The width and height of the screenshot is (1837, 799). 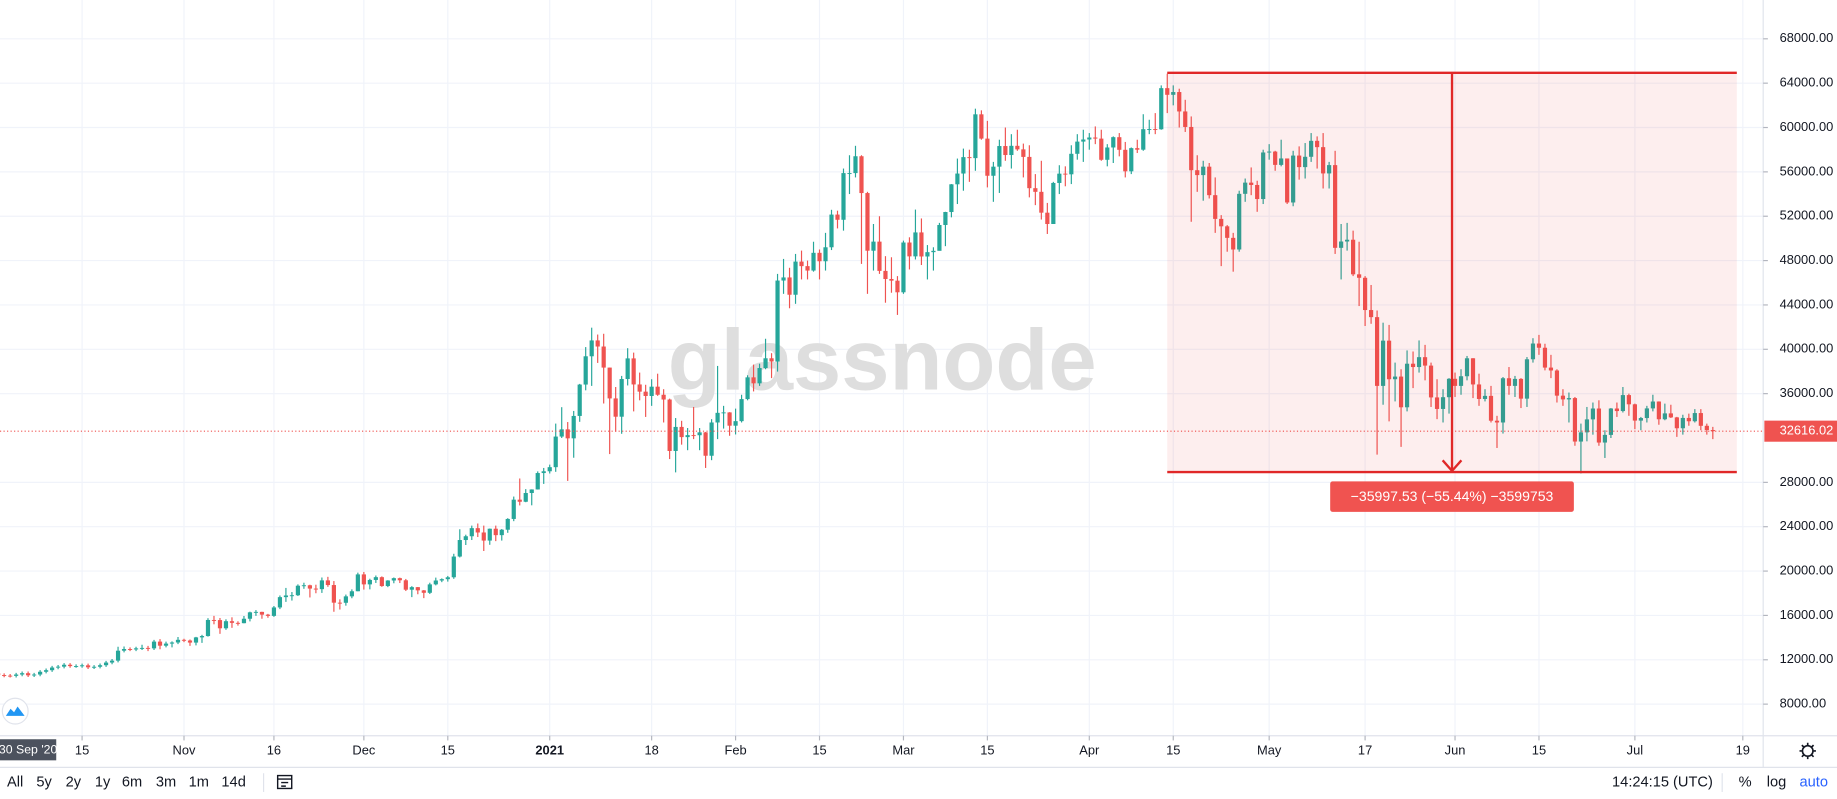 I want to click on icon-frame, so click(x=284, y=782).